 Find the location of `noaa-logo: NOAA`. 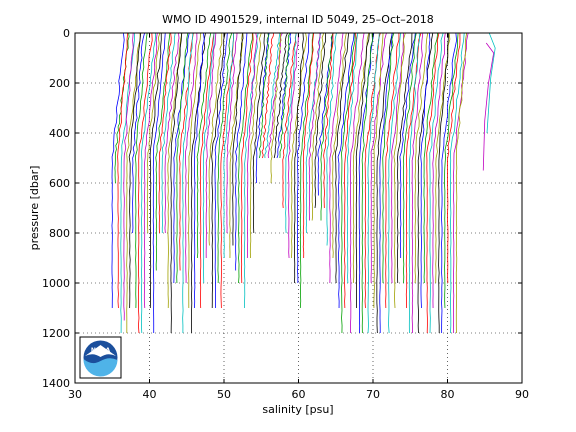

noaa-logo: NOAA is located at coordinates (100, 357).